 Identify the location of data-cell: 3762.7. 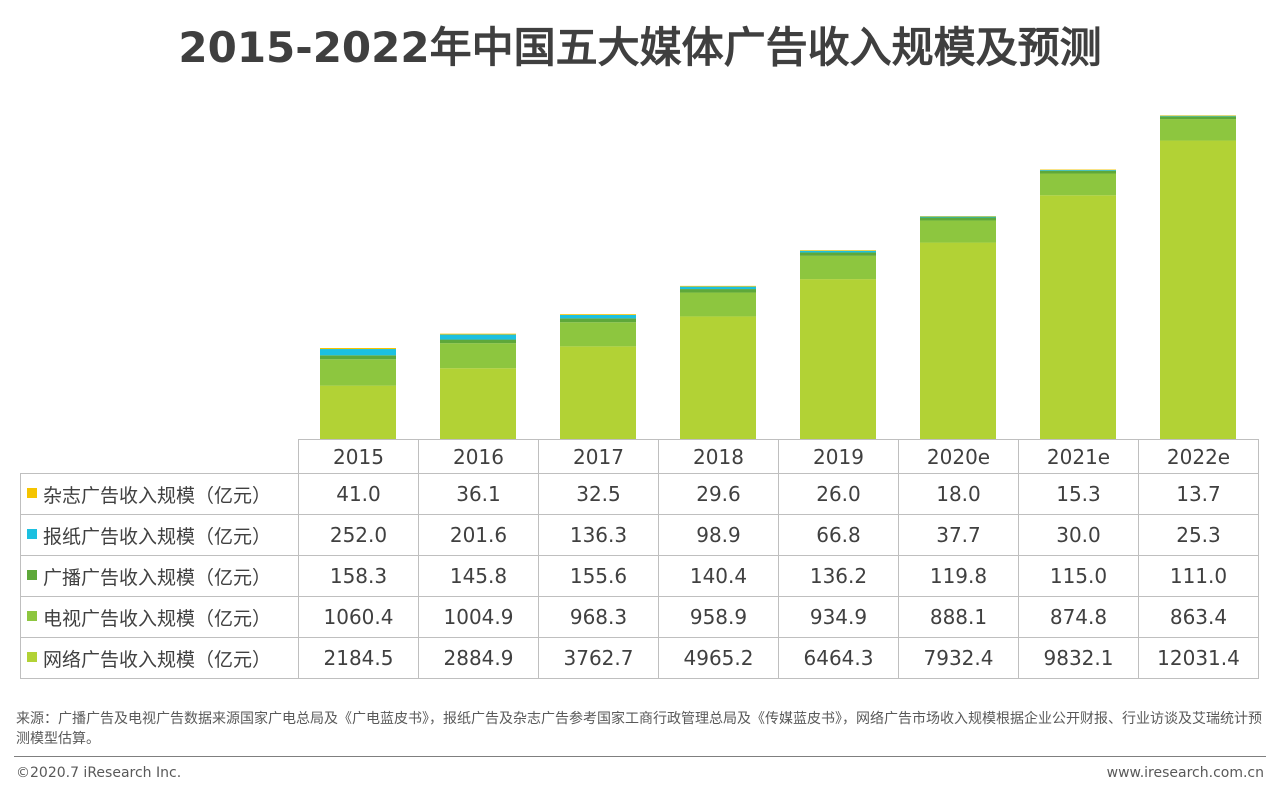
(598, 658).